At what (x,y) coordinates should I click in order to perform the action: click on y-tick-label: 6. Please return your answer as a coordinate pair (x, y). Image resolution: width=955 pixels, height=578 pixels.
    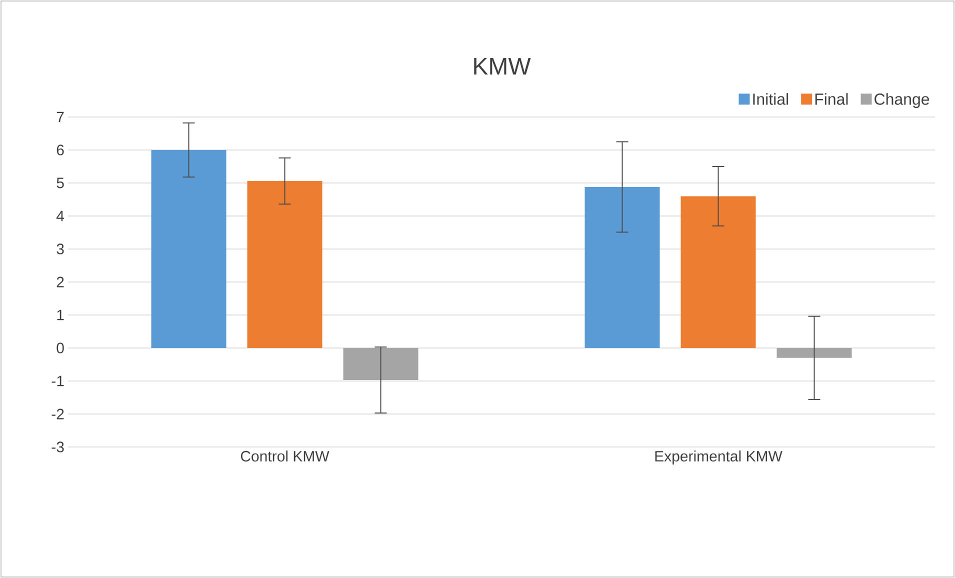
    Looking at the image, I should click on (60, 150).